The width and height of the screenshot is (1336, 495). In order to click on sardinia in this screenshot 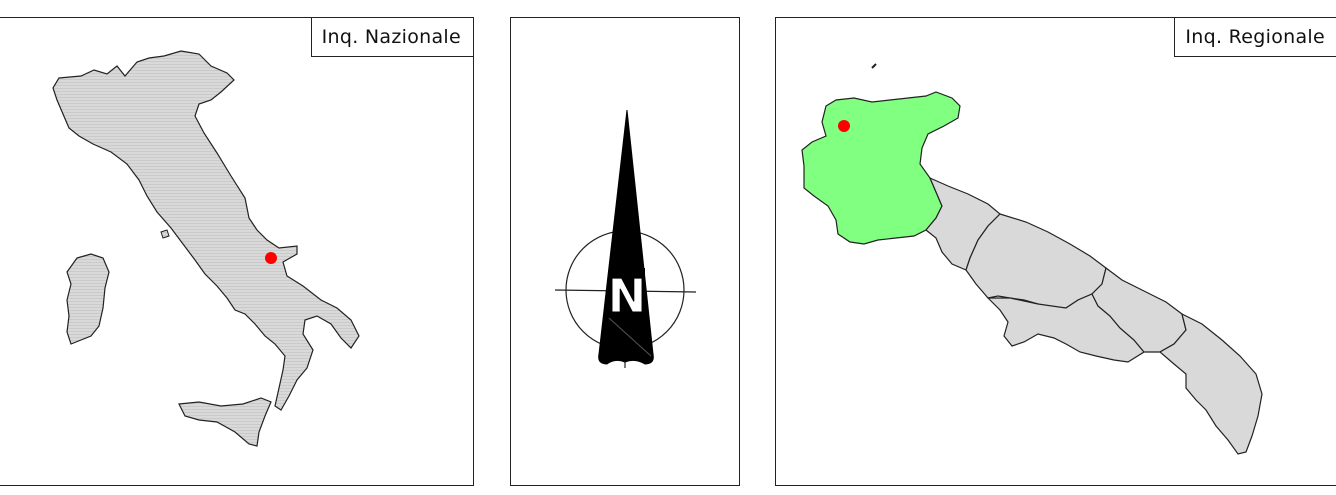, I will do `click(88, 299)`.